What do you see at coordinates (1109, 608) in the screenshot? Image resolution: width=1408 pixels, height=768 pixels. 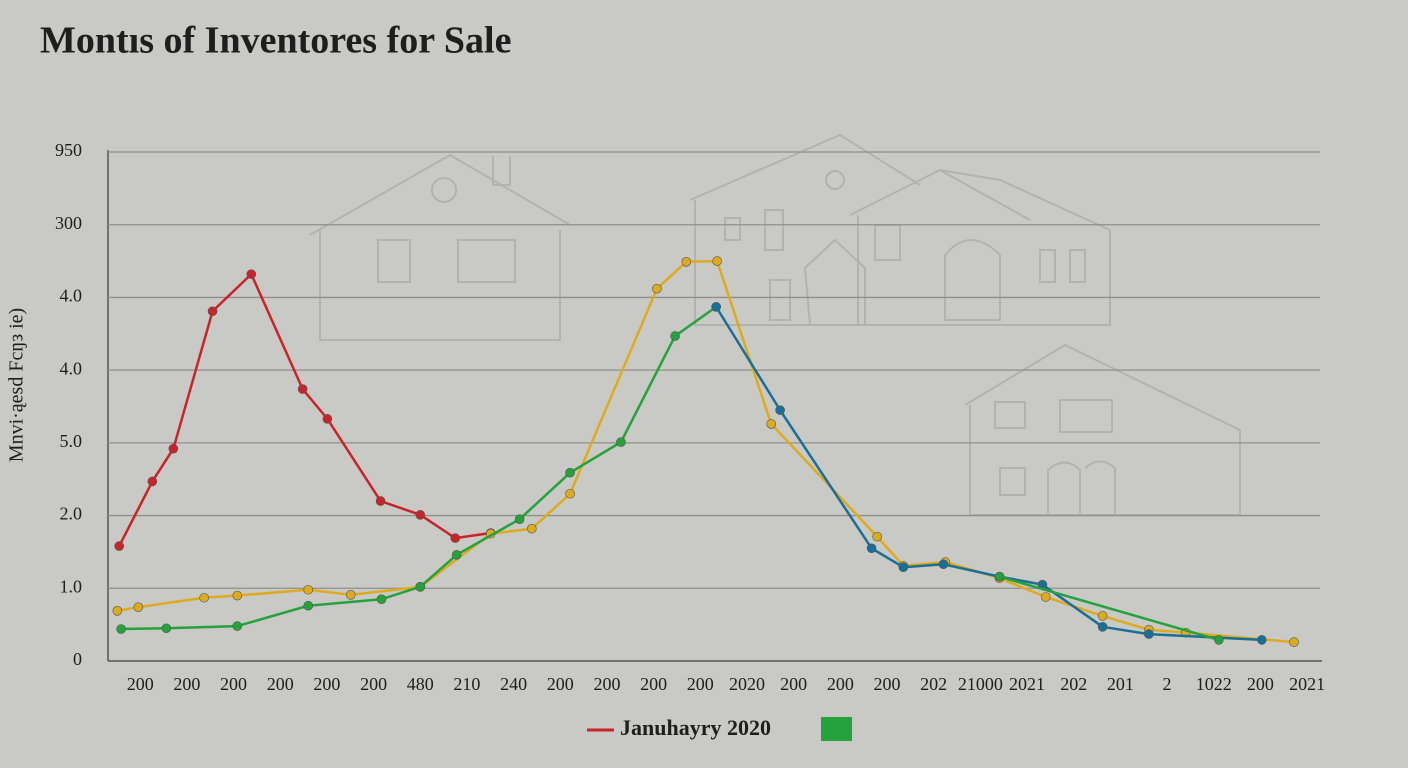 I see `series-line` at bounding box center [1109, 608].